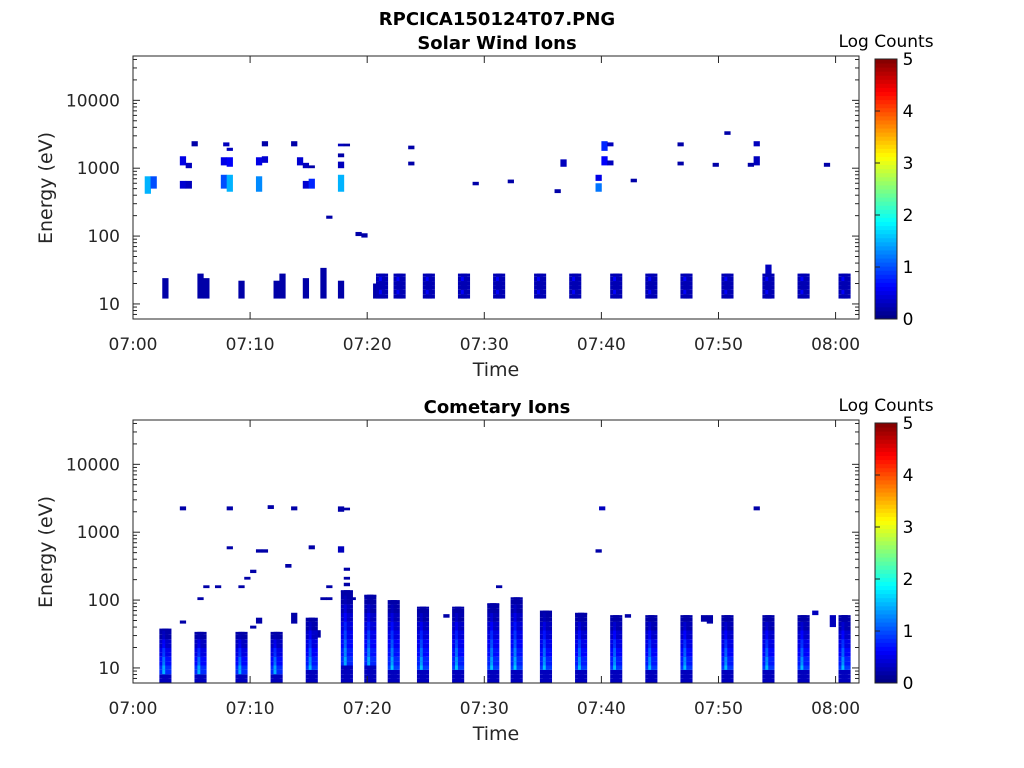  What do you see at coordinates (908, 476) in the screenshot?
I see `cometary-colorbar-tick-label: 4` at bounding box center [908, 476].